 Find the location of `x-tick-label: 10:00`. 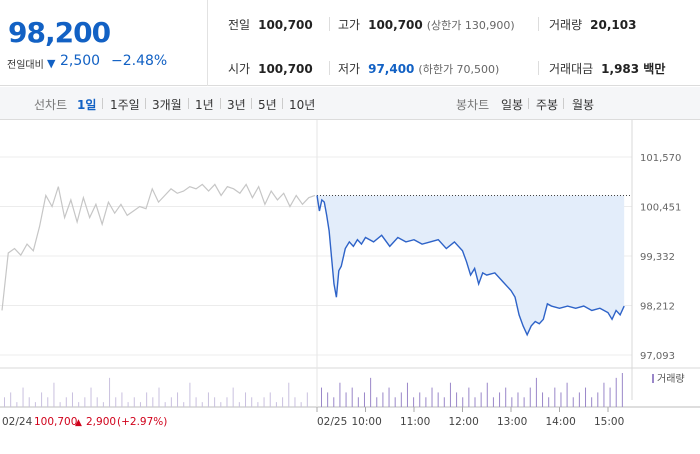

x-tick-label: 10:00 is located at coordinates (367, 422).